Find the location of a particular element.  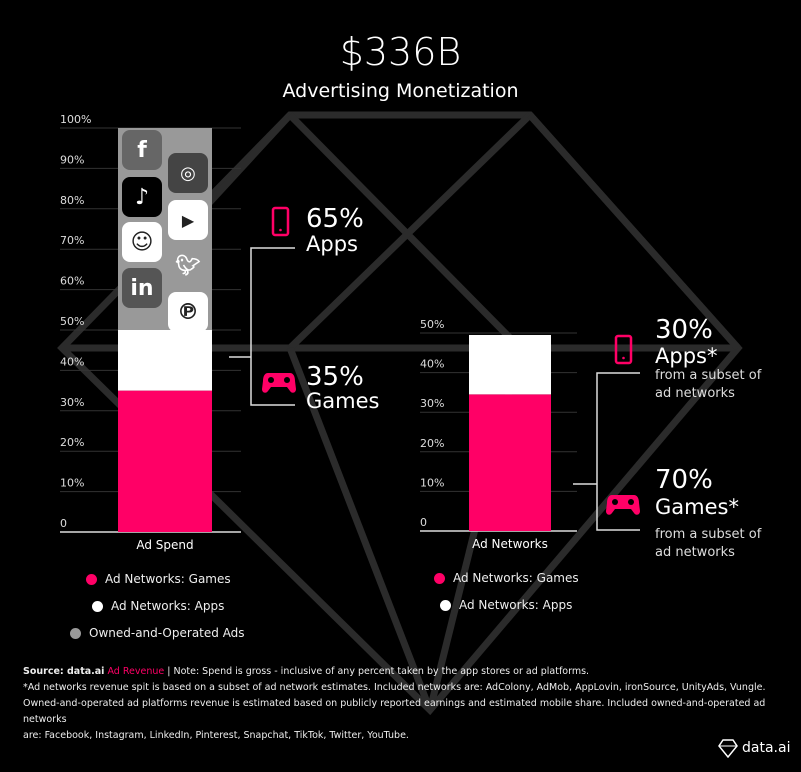

brand-logo: data.ai is located at coordinates (754, 748).